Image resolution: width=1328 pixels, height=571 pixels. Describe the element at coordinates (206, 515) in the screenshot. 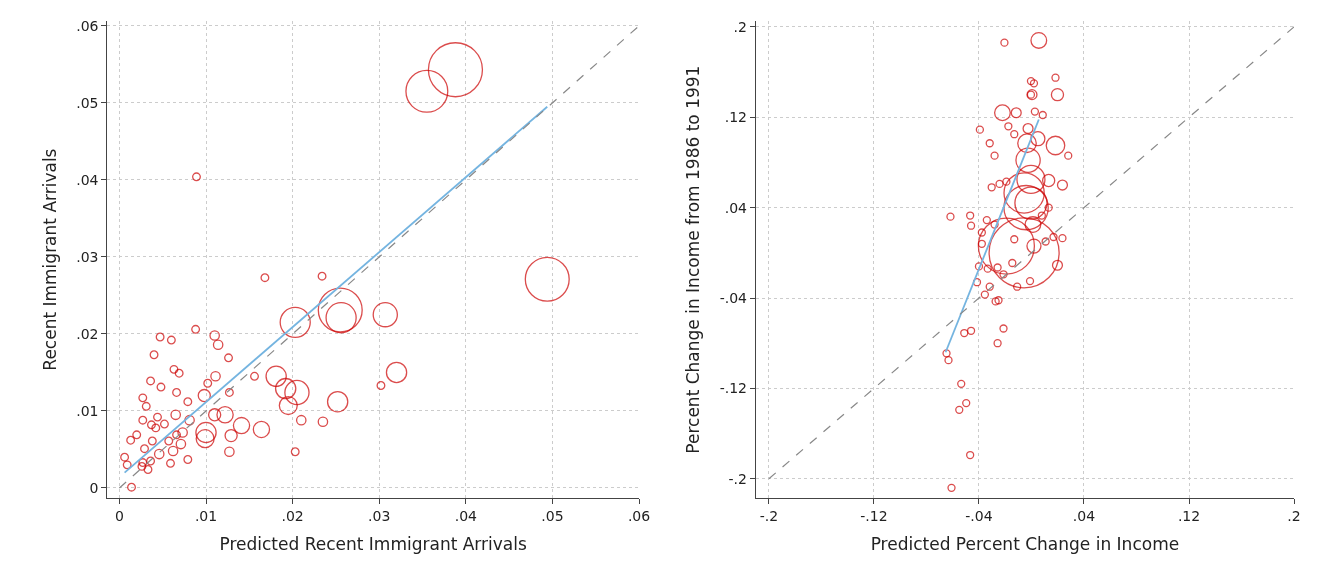

I see `x-tick-label: .01` at that location.